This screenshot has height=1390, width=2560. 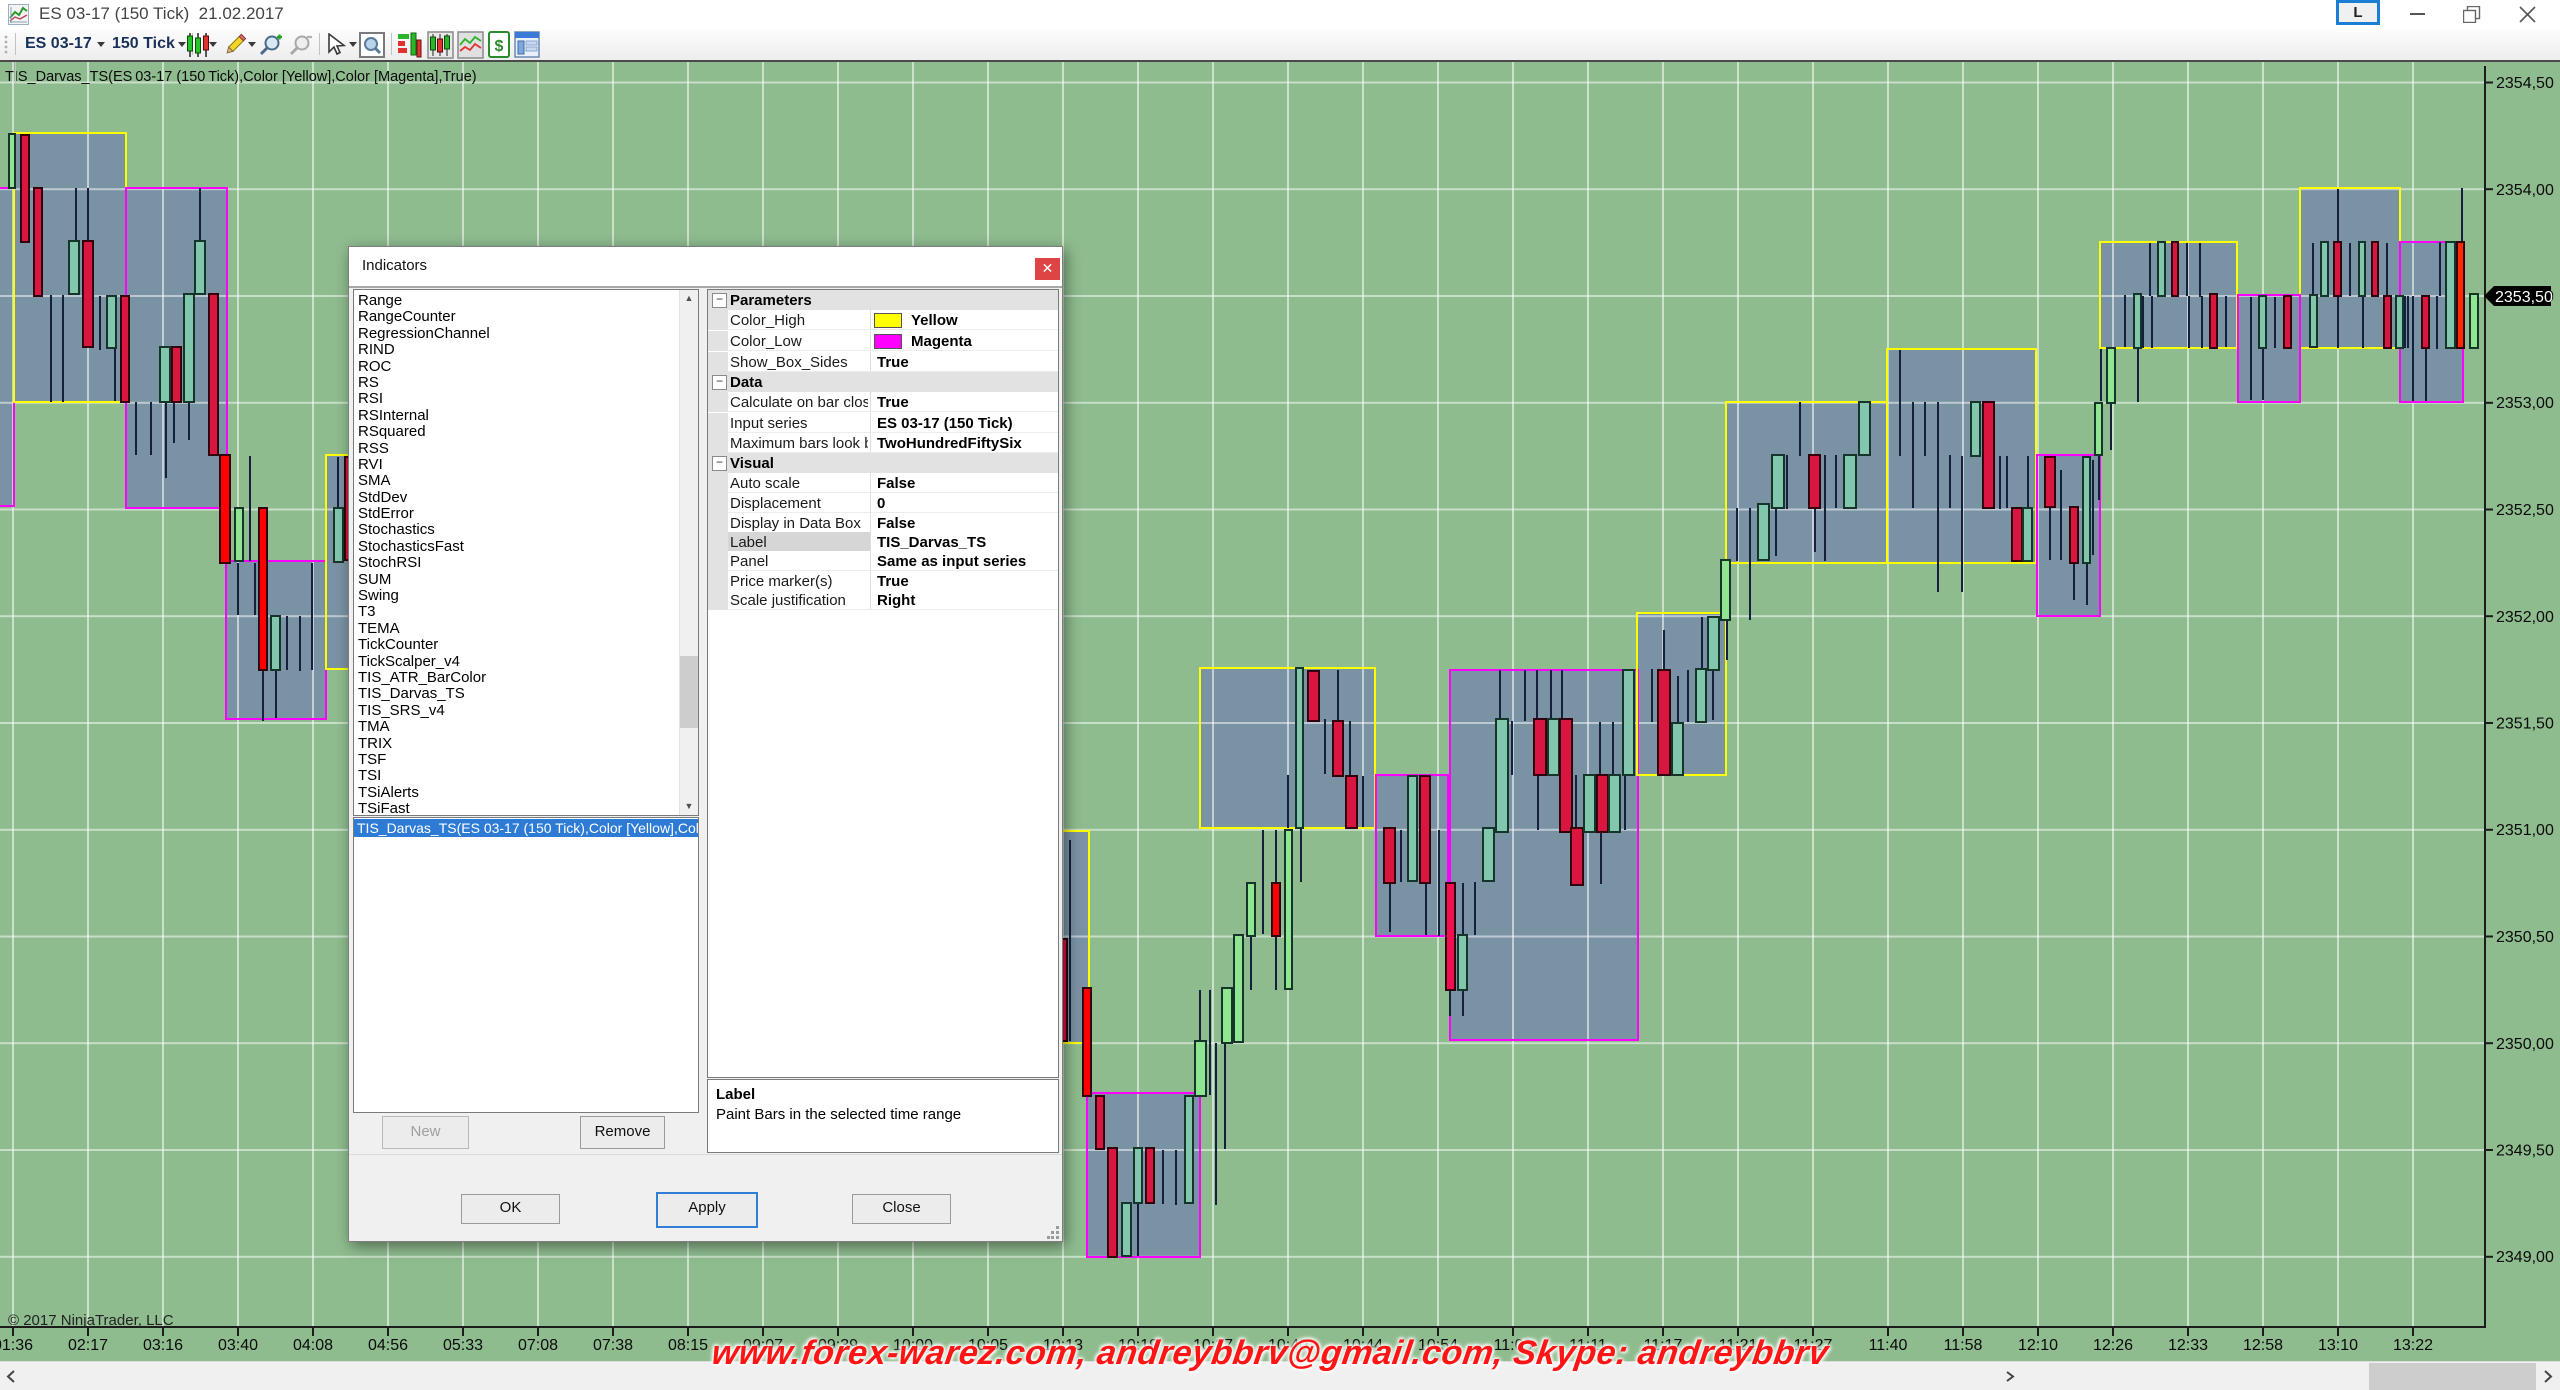 What do you see at coordinates (2525, 510) in the screenshot?
I see `svg-text: 2352,50` at bounding box center [2525, 510].